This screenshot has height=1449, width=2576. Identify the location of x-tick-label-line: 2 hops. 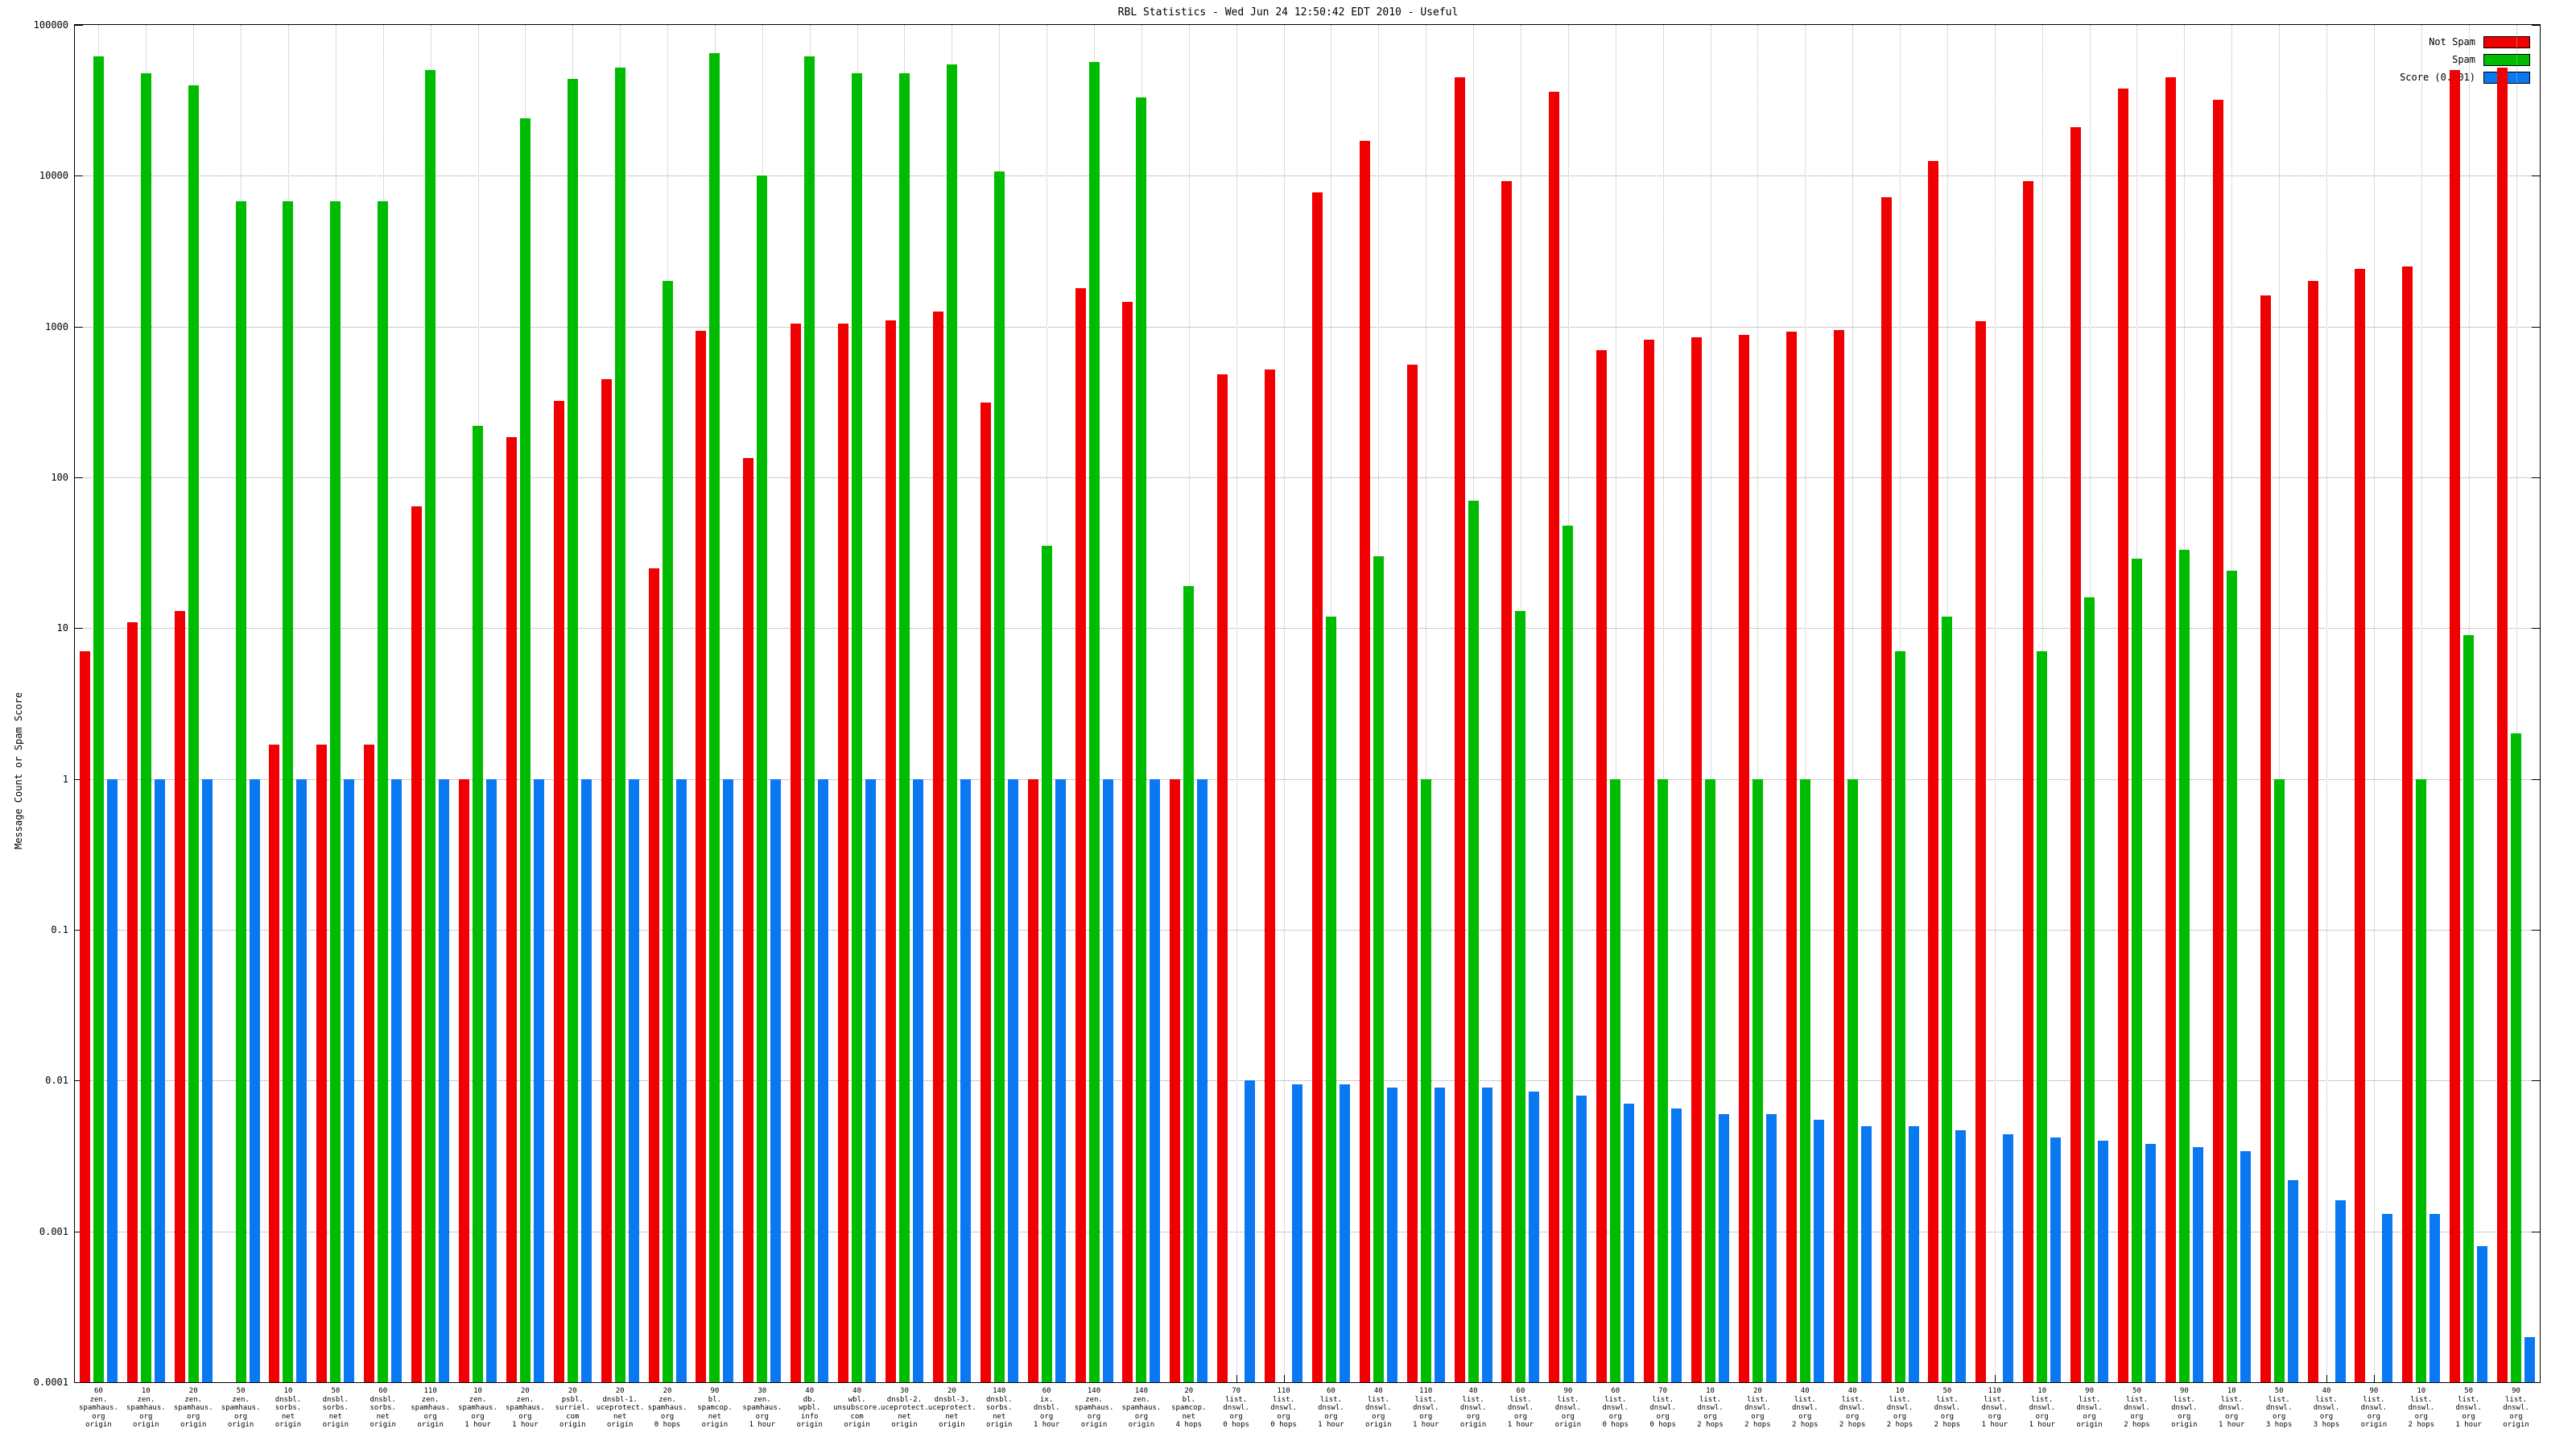
(1757, 1425).